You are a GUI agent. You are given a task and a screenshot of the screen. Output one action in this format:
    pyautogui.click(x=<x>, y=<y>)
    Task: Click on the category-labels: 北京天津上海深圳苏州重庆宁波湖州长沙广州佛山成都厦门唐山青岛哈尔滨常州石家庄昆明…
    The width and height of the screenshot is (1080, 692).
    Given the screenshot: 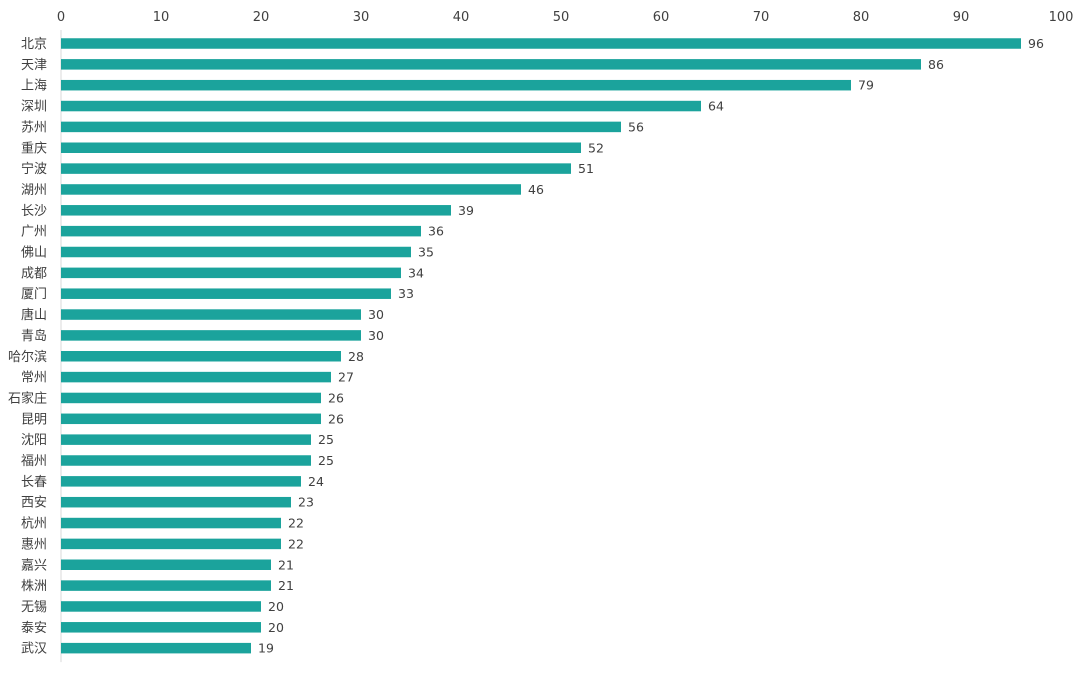 What is the action you would take?
    pyautogui.click(x=27, y=347)
    